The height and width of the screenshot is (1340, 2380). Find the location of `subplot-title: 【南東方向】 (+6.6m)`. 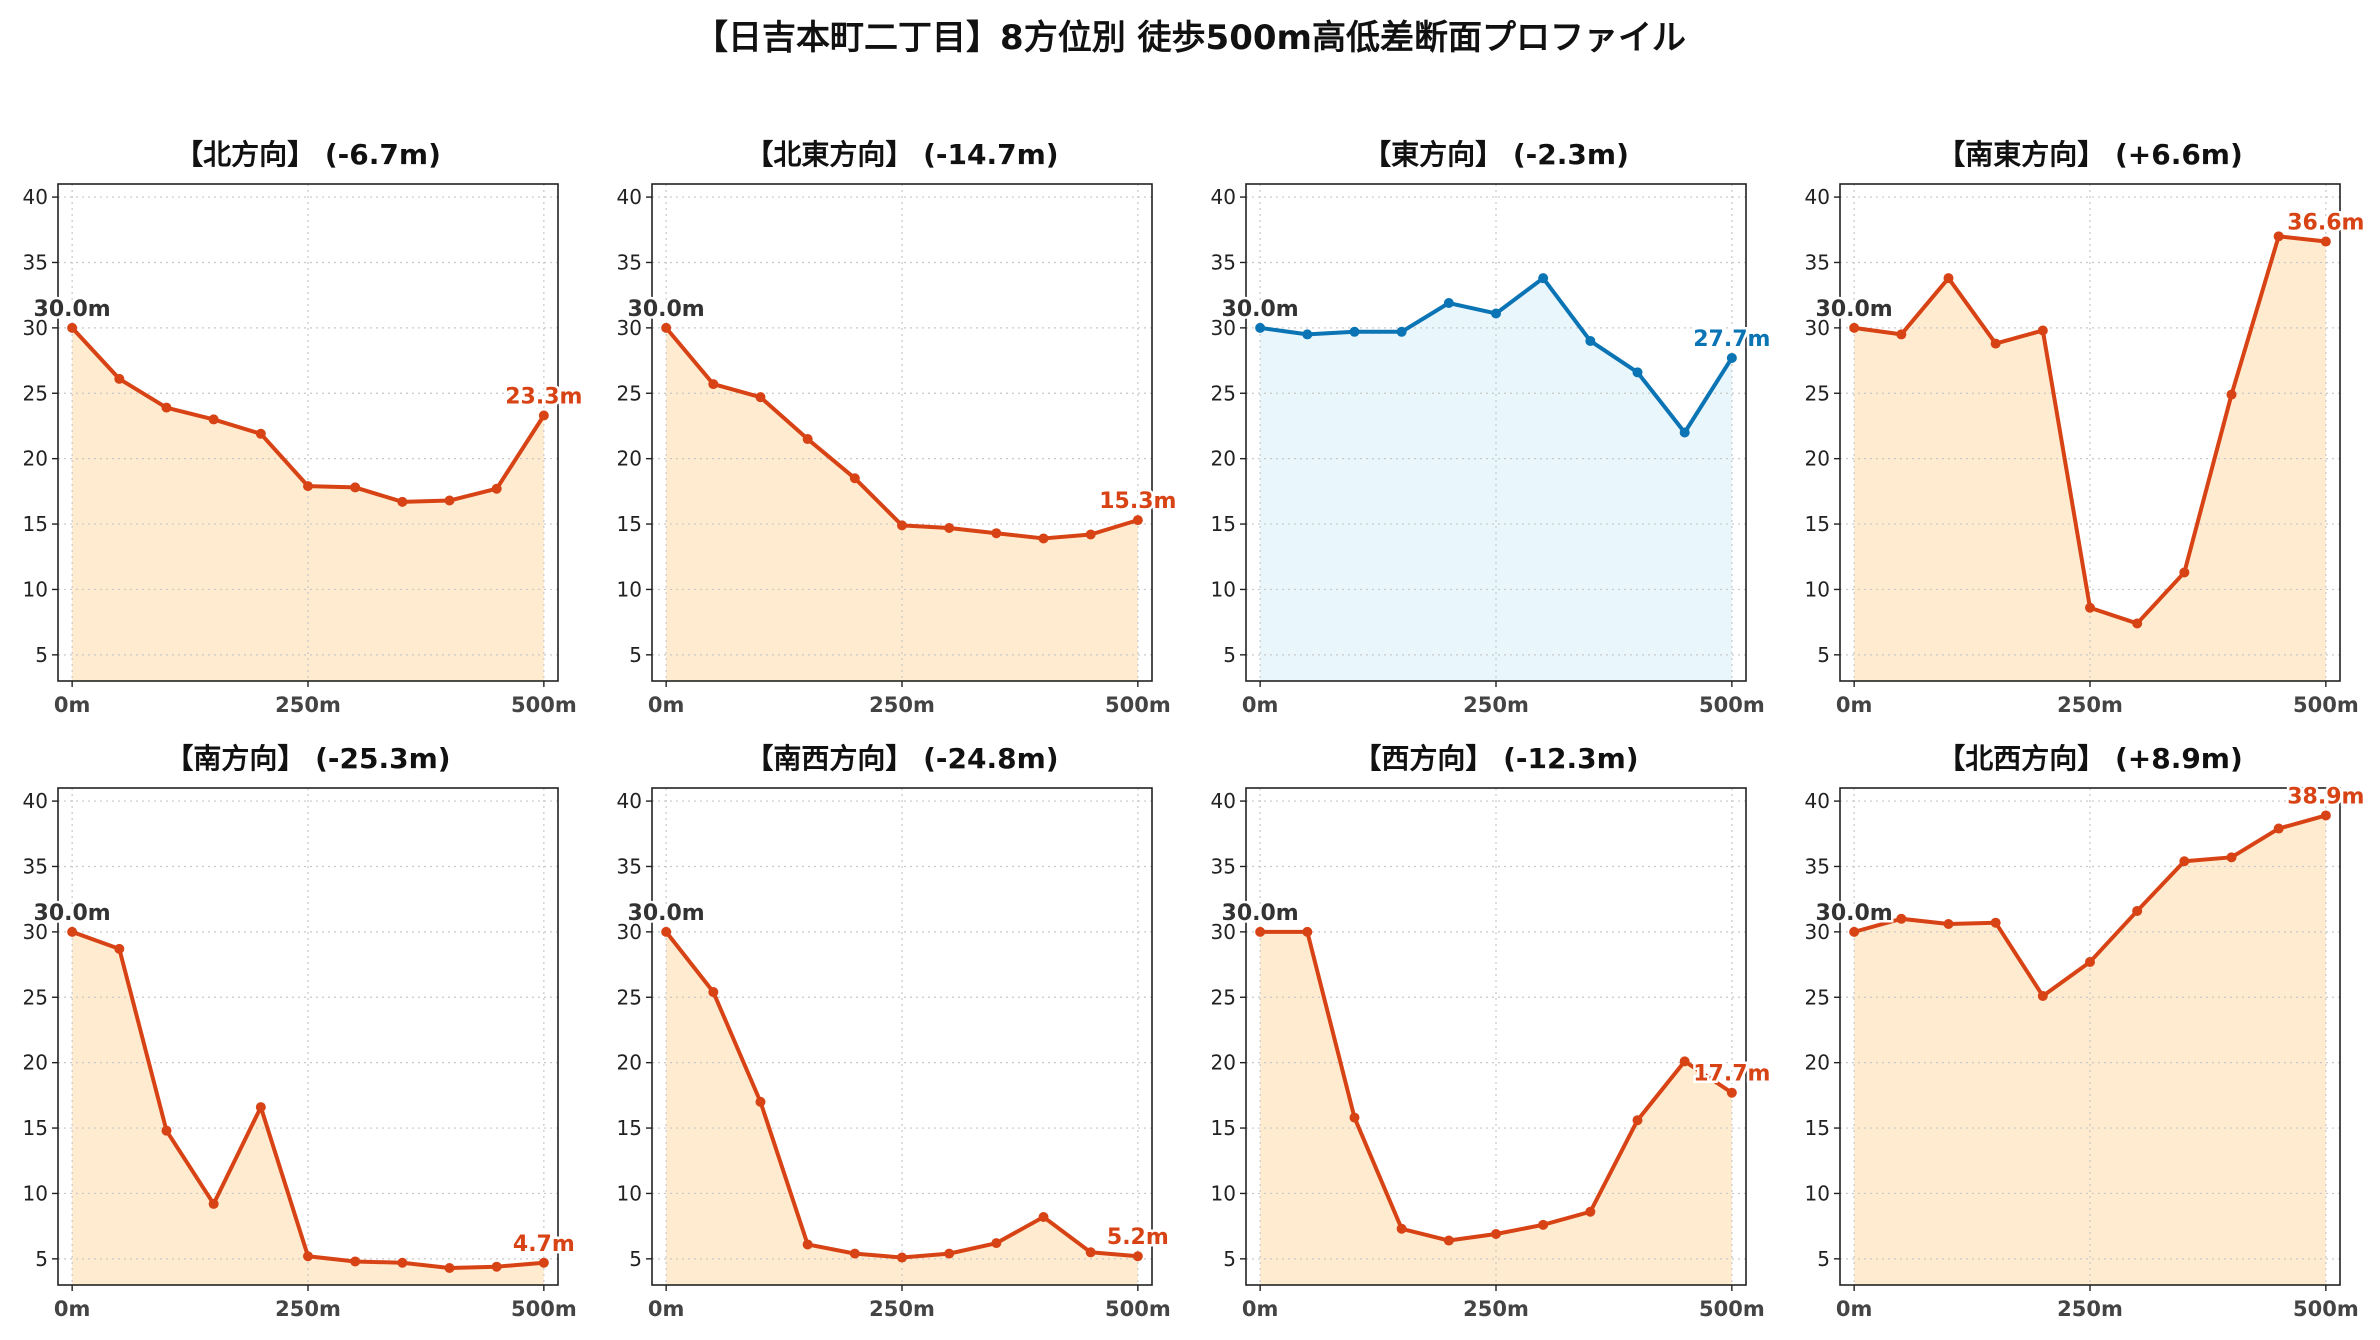

subplot-title: 【南東方向】 (+6.6m) is located at coordinates (2090, 154).